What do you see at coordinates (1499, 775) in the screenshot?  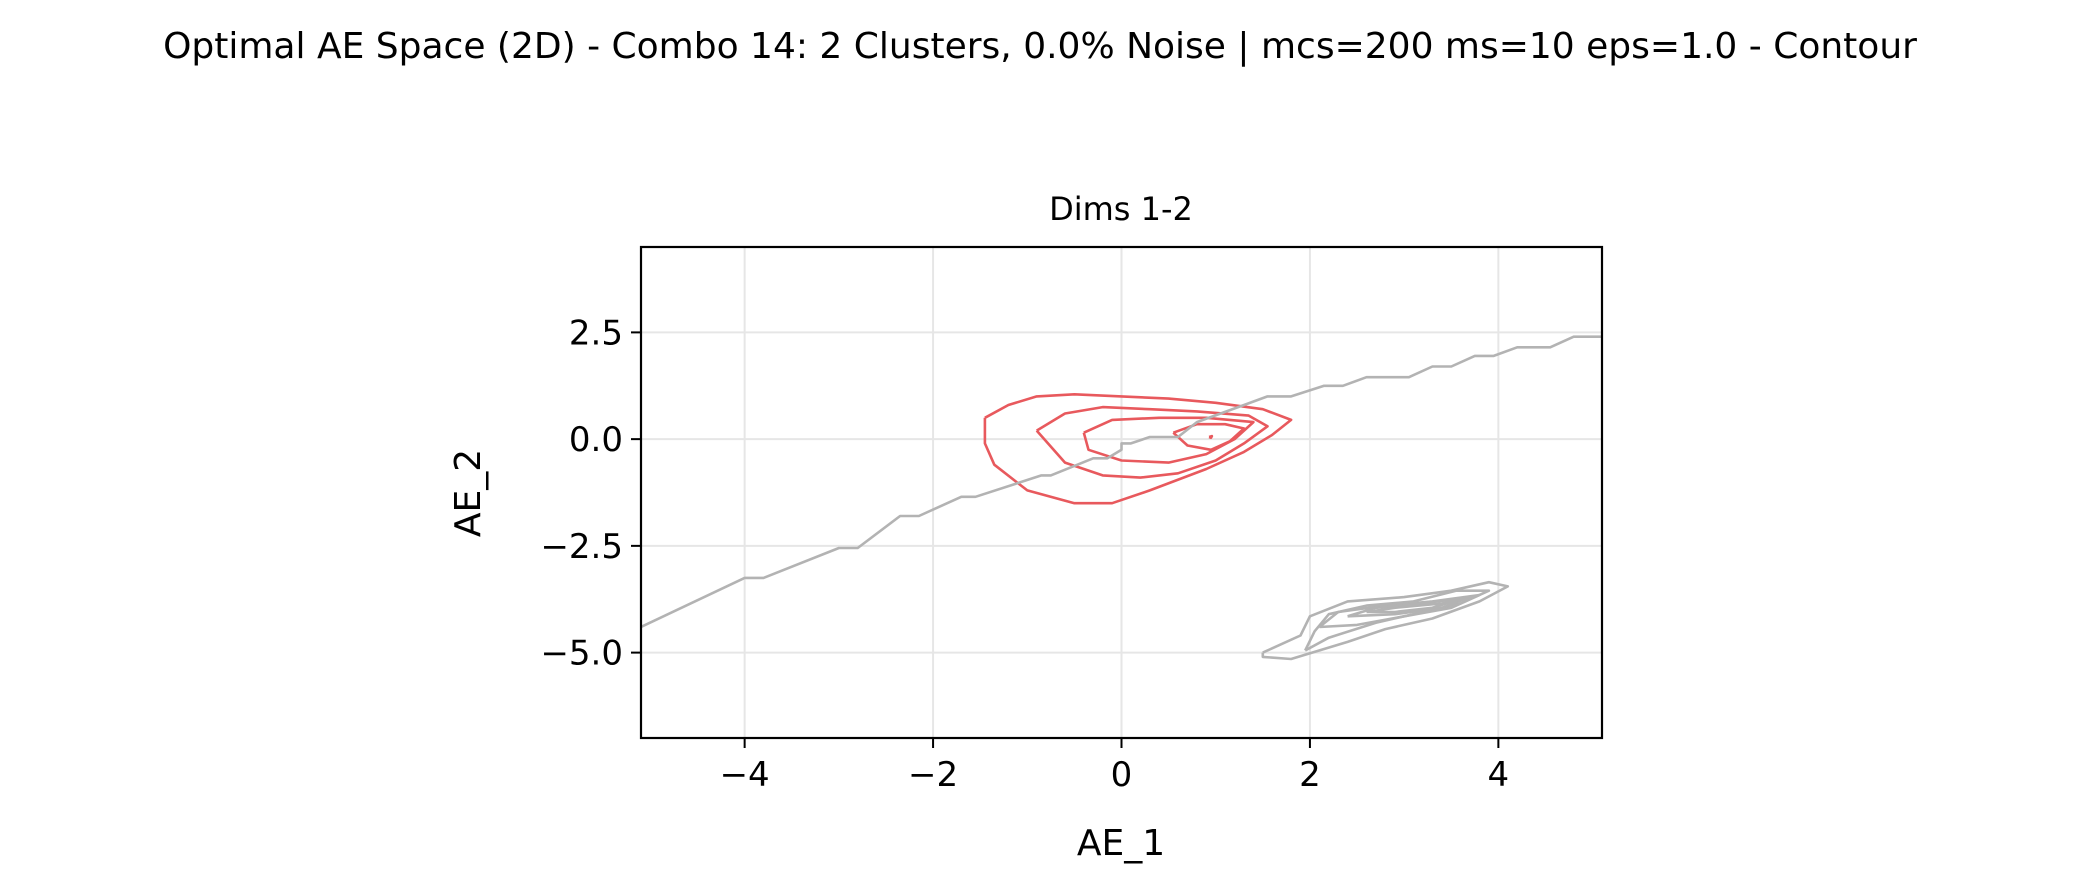 I see `x-tick-label: 4` at bounding box center [1499, 775].